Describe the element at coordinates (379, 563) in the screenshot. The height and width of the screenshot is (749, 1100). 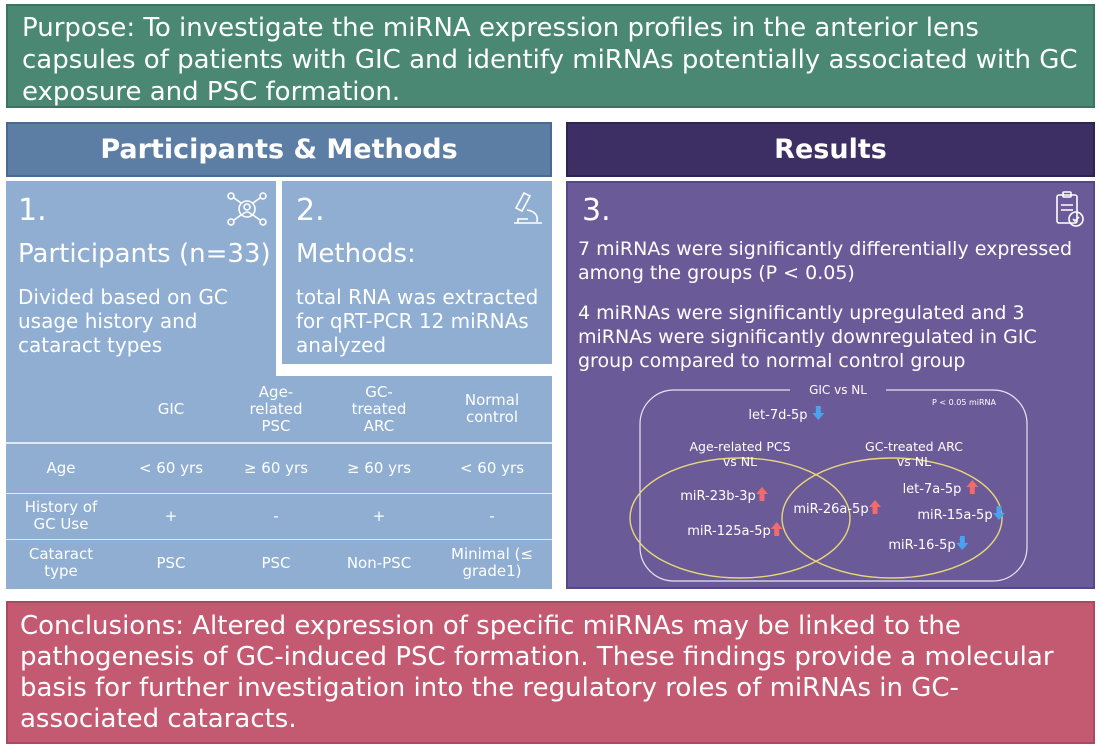
I see `table-cell: Non-PSC` at that location.